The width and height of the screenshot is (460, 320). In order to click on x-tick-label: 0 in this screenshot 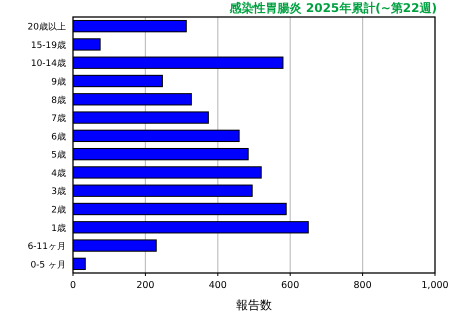, I will do `click(73, 285)`.